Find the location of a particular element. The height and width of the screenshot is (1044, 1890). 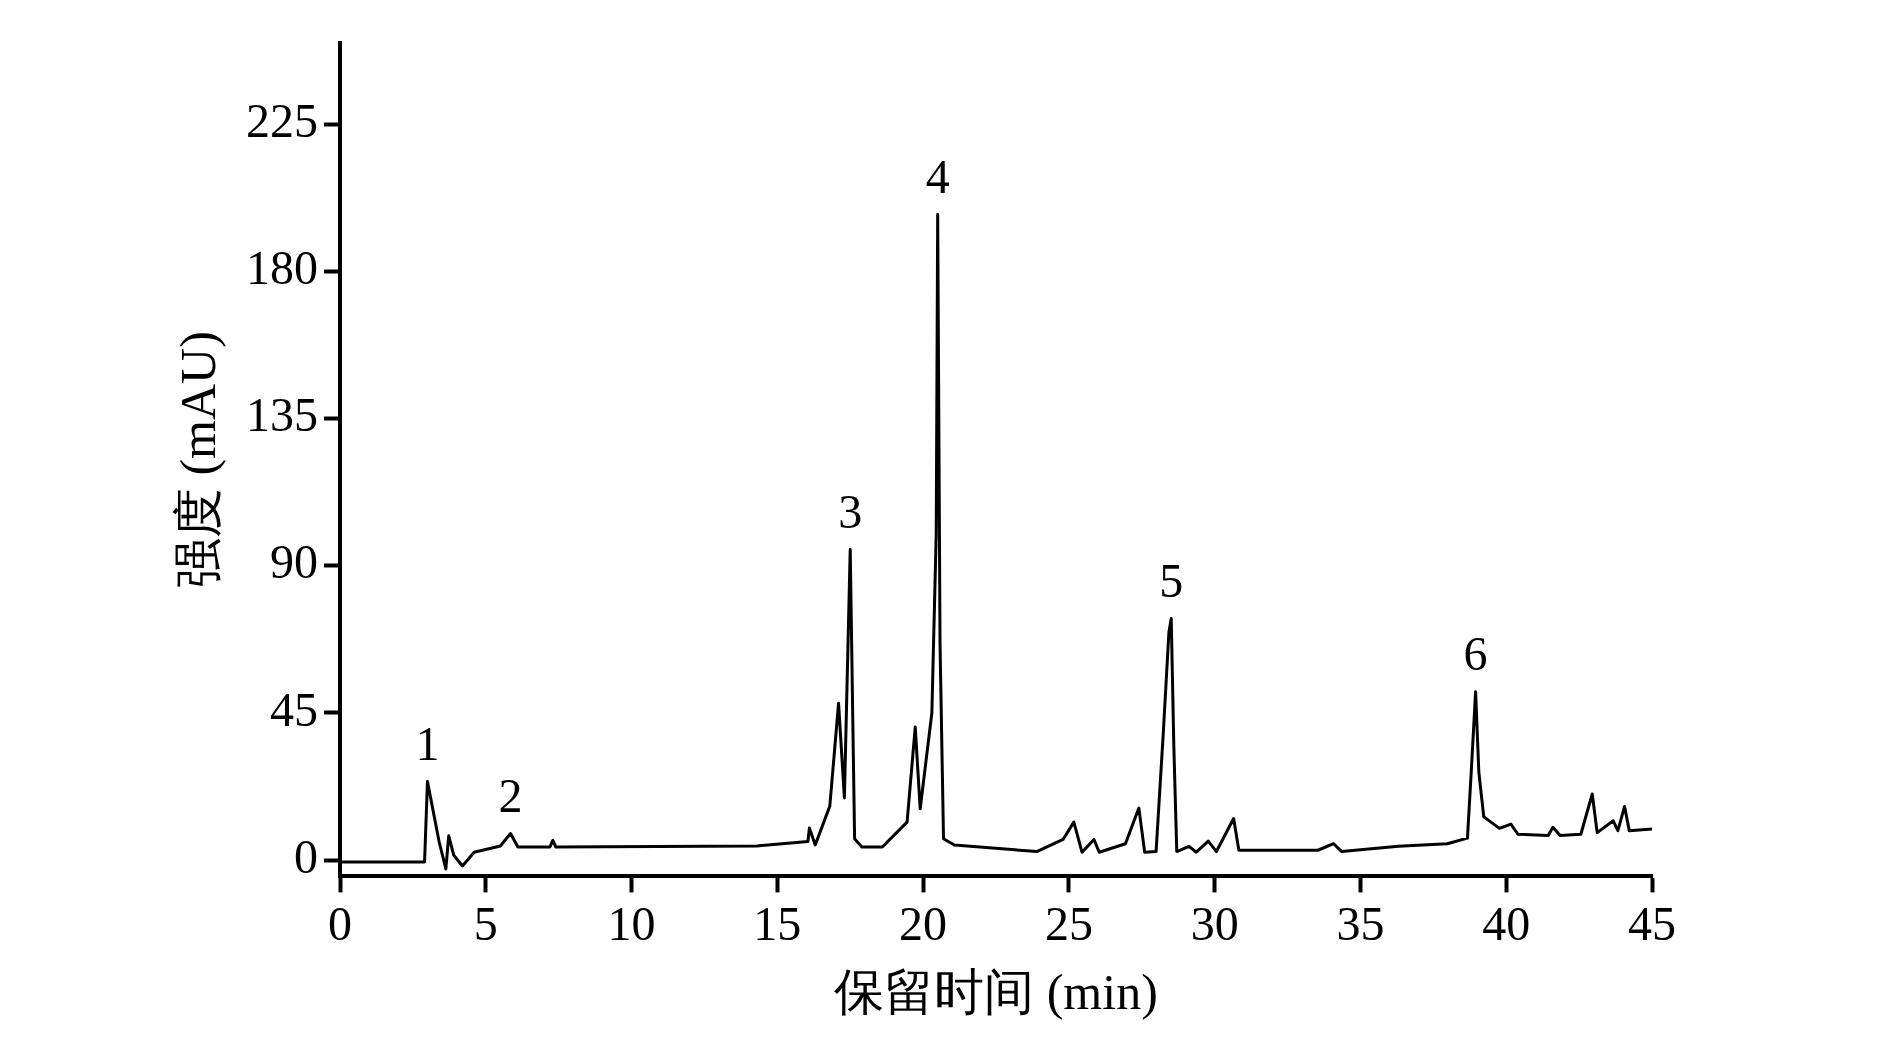

annotation: 6 is located at coordinates (1475, 654).